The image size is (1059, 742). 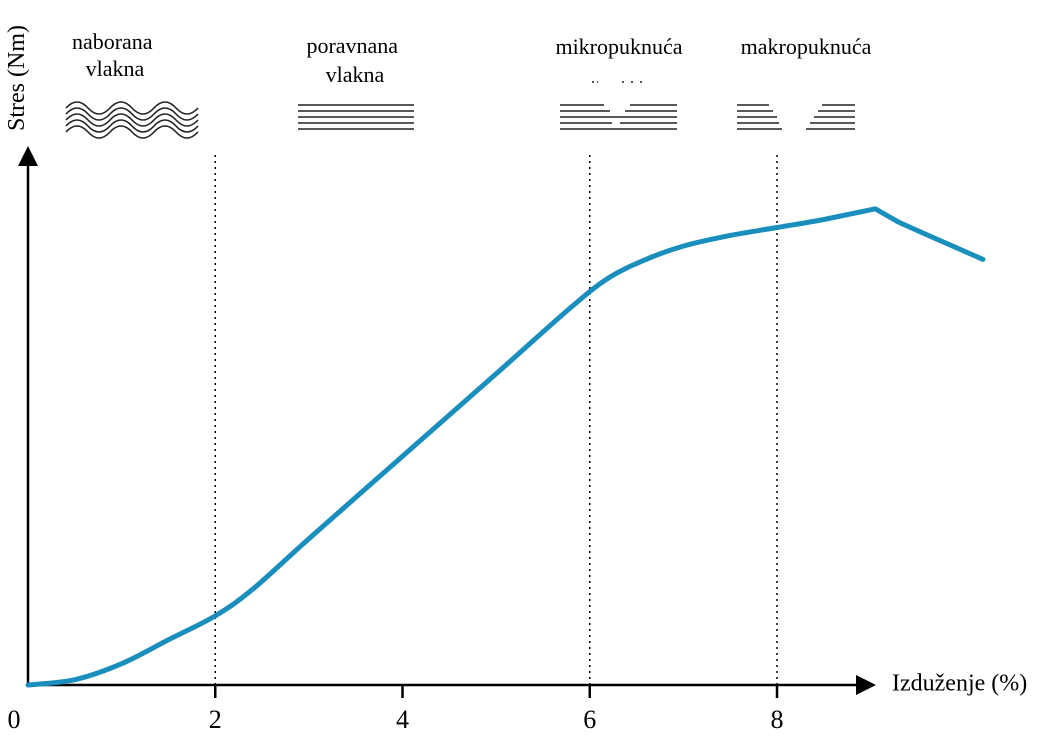 What do you see at coordinates (589, 719) in the screenshot?
I see `x-tick-label-6: 6` at bounding box center [589, 719].